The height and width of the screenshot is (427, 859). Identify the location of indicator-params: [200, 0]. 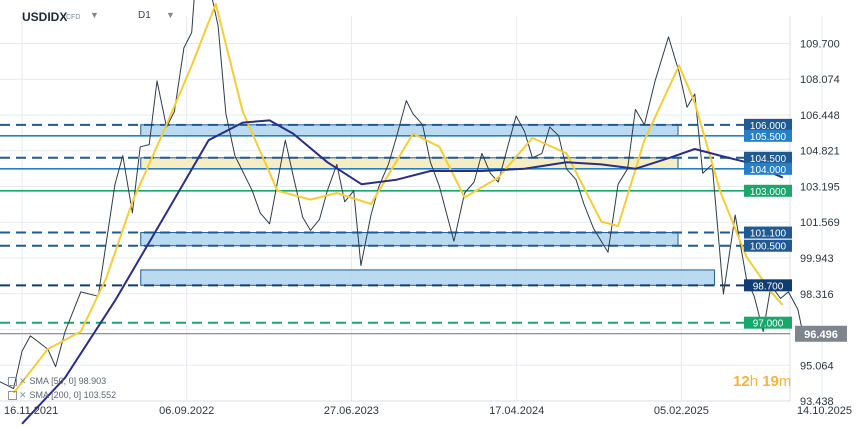
(66, 395).